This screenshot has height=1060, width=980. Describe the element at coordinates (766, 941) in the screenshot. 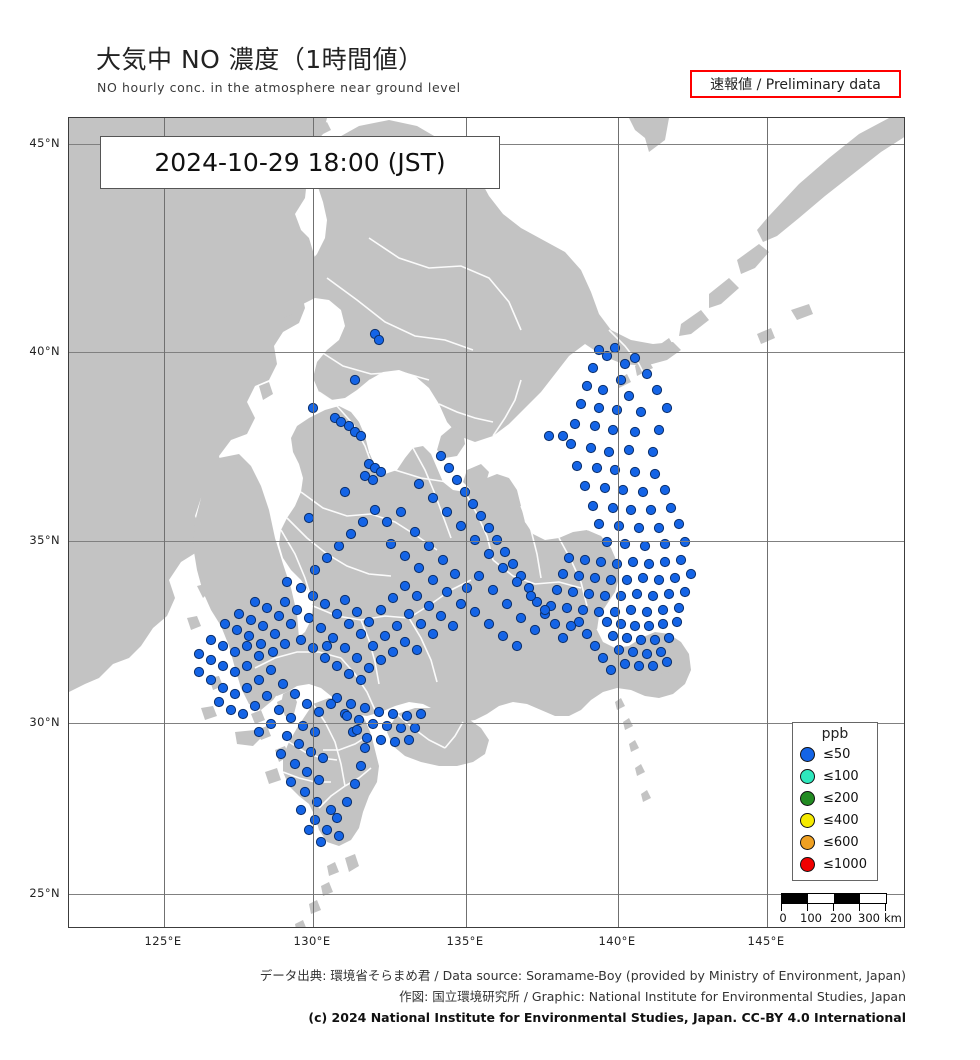

I see `axis-label-lon-145: 145°E` at that location.